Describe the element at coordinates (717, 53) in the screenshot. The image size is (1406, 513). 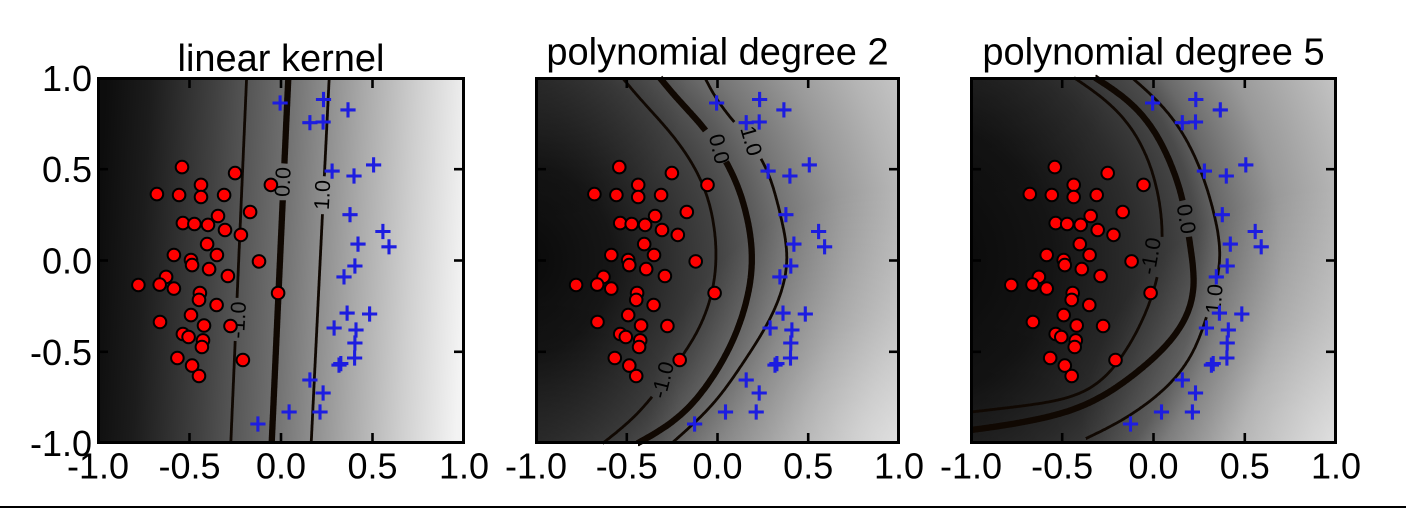
I see `svg-text: polynomial degree 2` at that location.